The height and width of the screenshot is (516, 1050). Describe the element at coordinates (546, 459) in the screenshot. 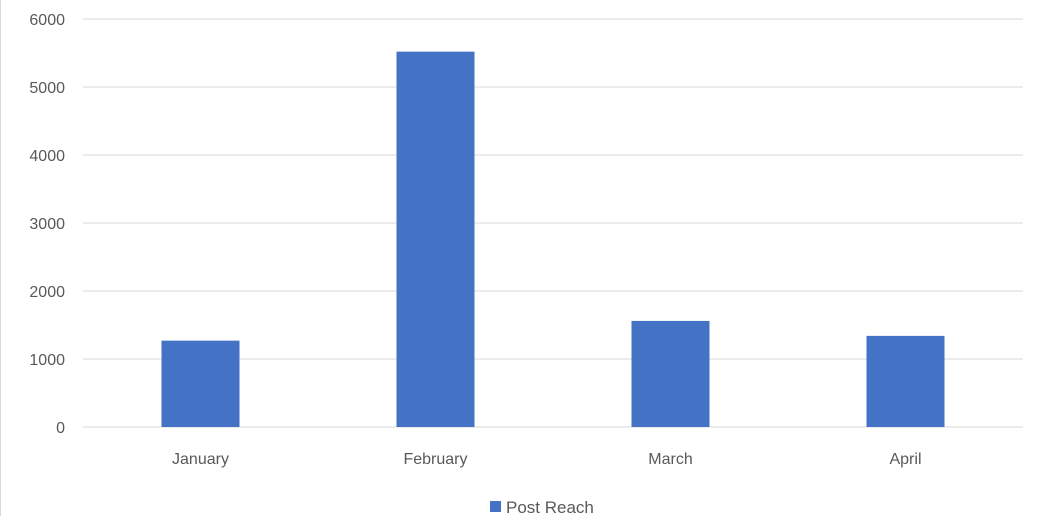

I see `x-axis-category-labels: January February March April` at that location.